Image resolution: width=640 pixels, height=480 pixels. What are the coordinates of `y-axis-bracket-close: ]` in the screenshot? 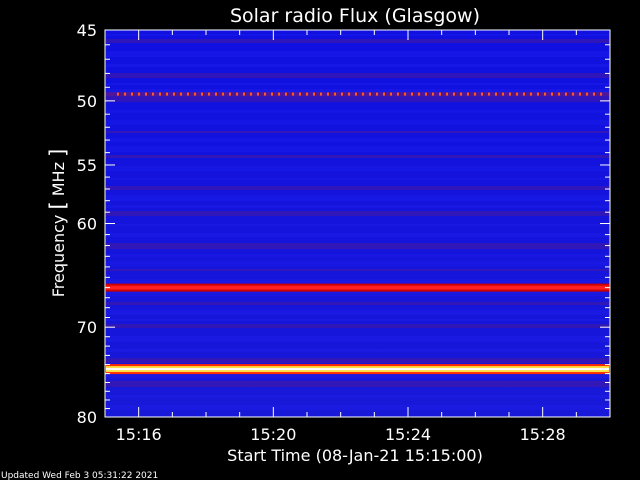 It's located at (58, 153).